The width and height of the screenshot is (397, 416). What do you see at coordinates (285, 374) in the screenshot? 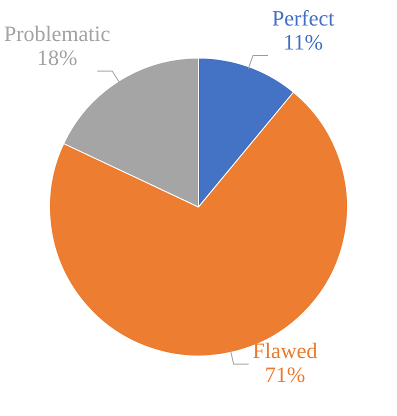
I see `data-label: 71%` at bounding box center [285, 374].